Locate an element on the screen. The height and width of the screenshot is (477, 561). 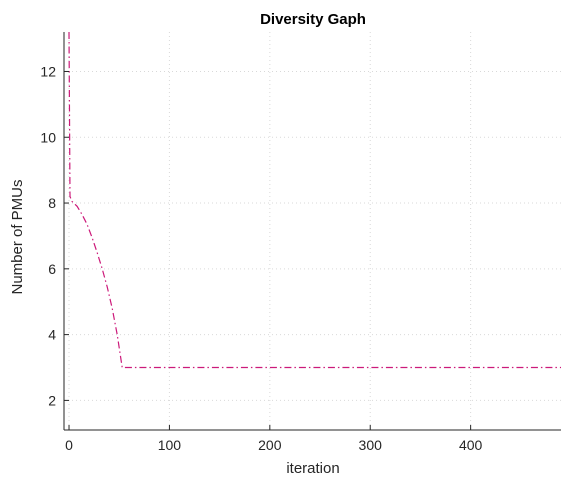
y-tick-label: 12 is located at coordinates (48, 71).